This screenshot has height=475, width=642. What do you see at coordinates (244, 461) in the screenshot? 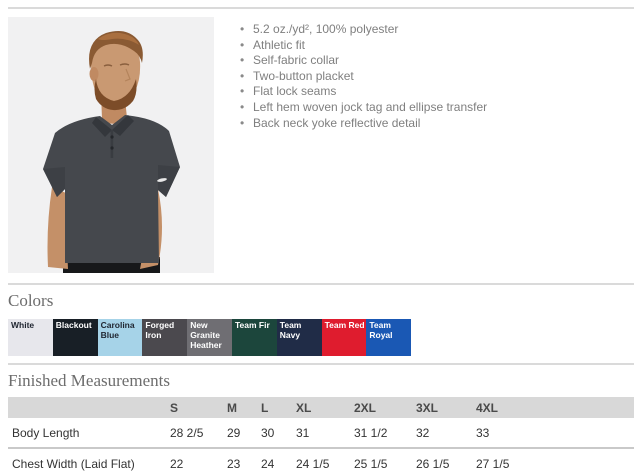
I see `measurement-value: 23` at bounding box center [244, 461].